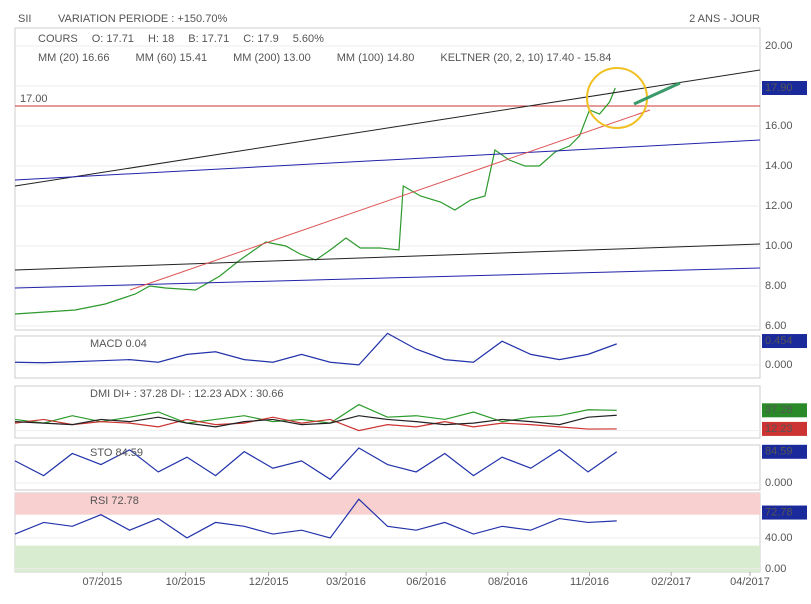 This screenshot has height=604, width=811. Describe the element at coordinates (260, 39) in the screenshot. I see `legend-entry: C: 17.9` at that location.